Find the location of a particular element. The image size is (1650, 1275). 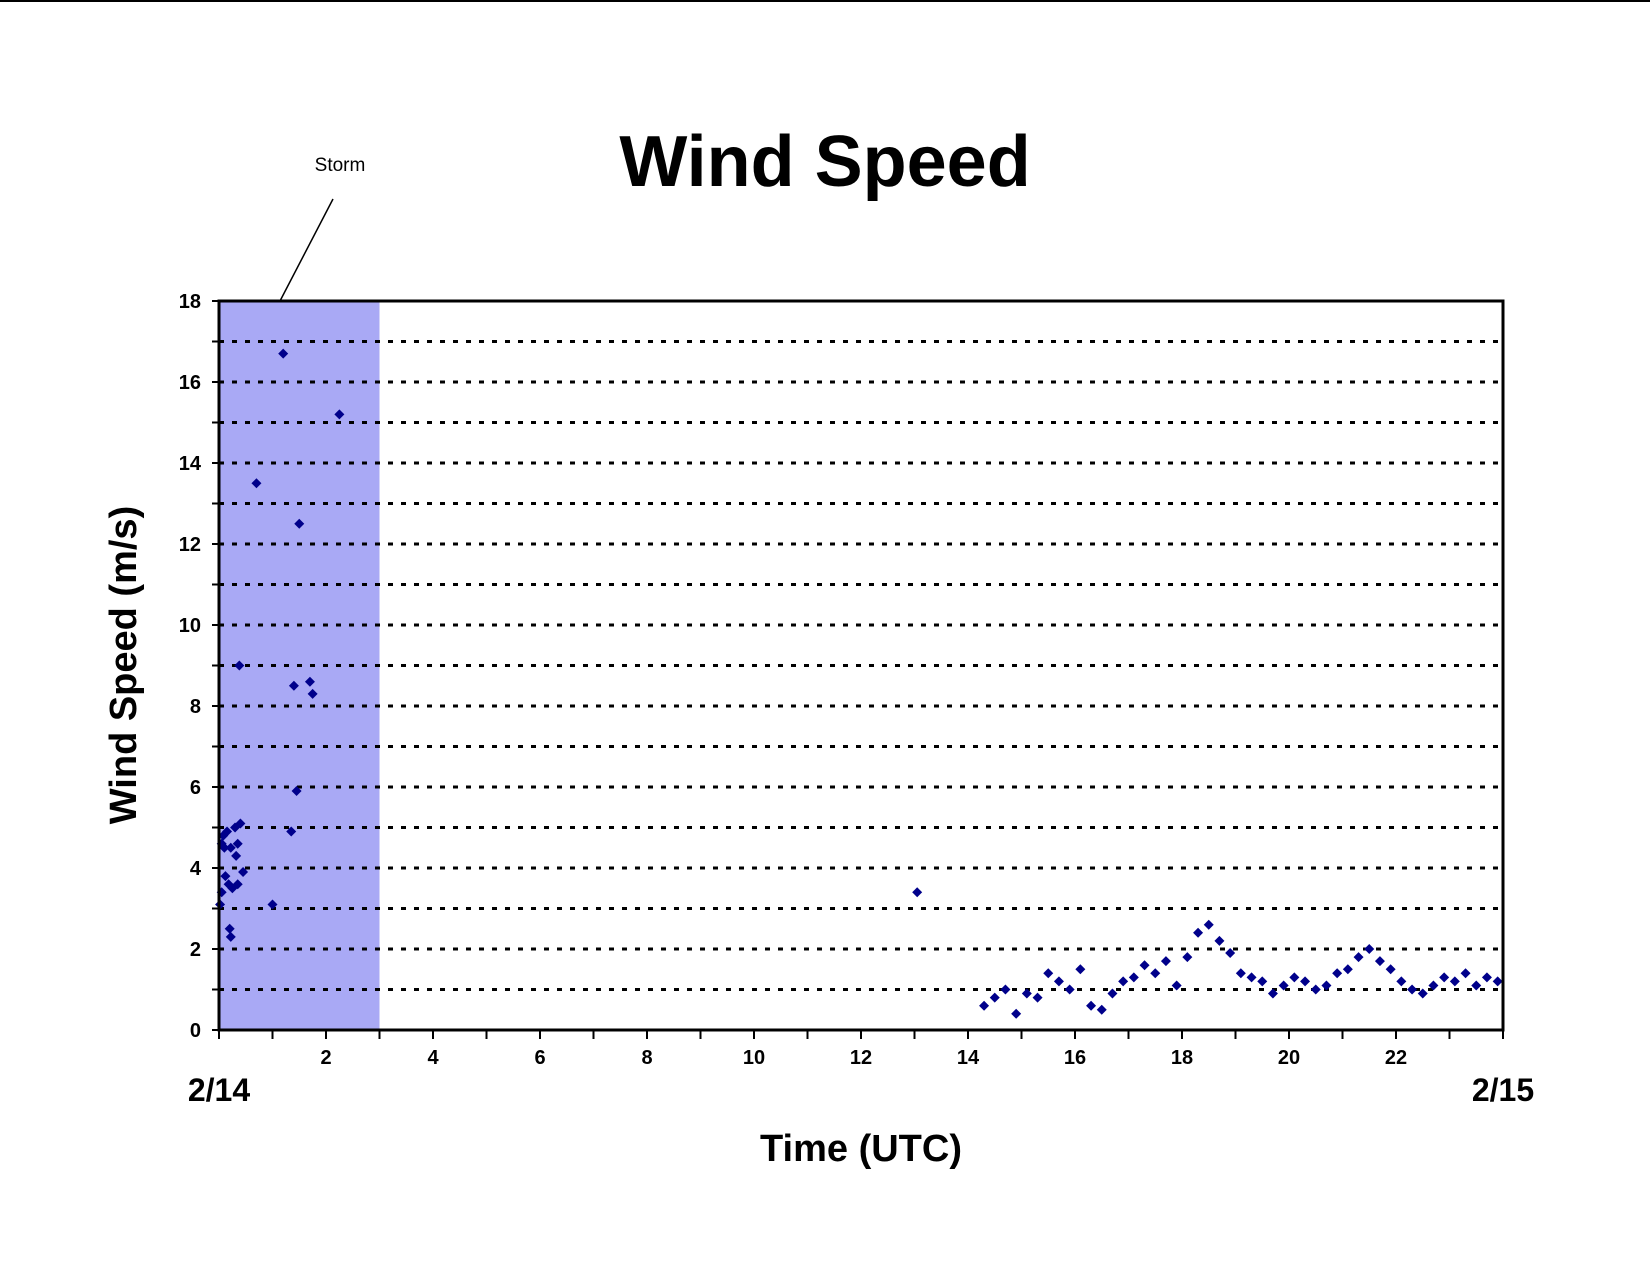

x-tick-label: 18 is located at coordinates (1182, 1058).